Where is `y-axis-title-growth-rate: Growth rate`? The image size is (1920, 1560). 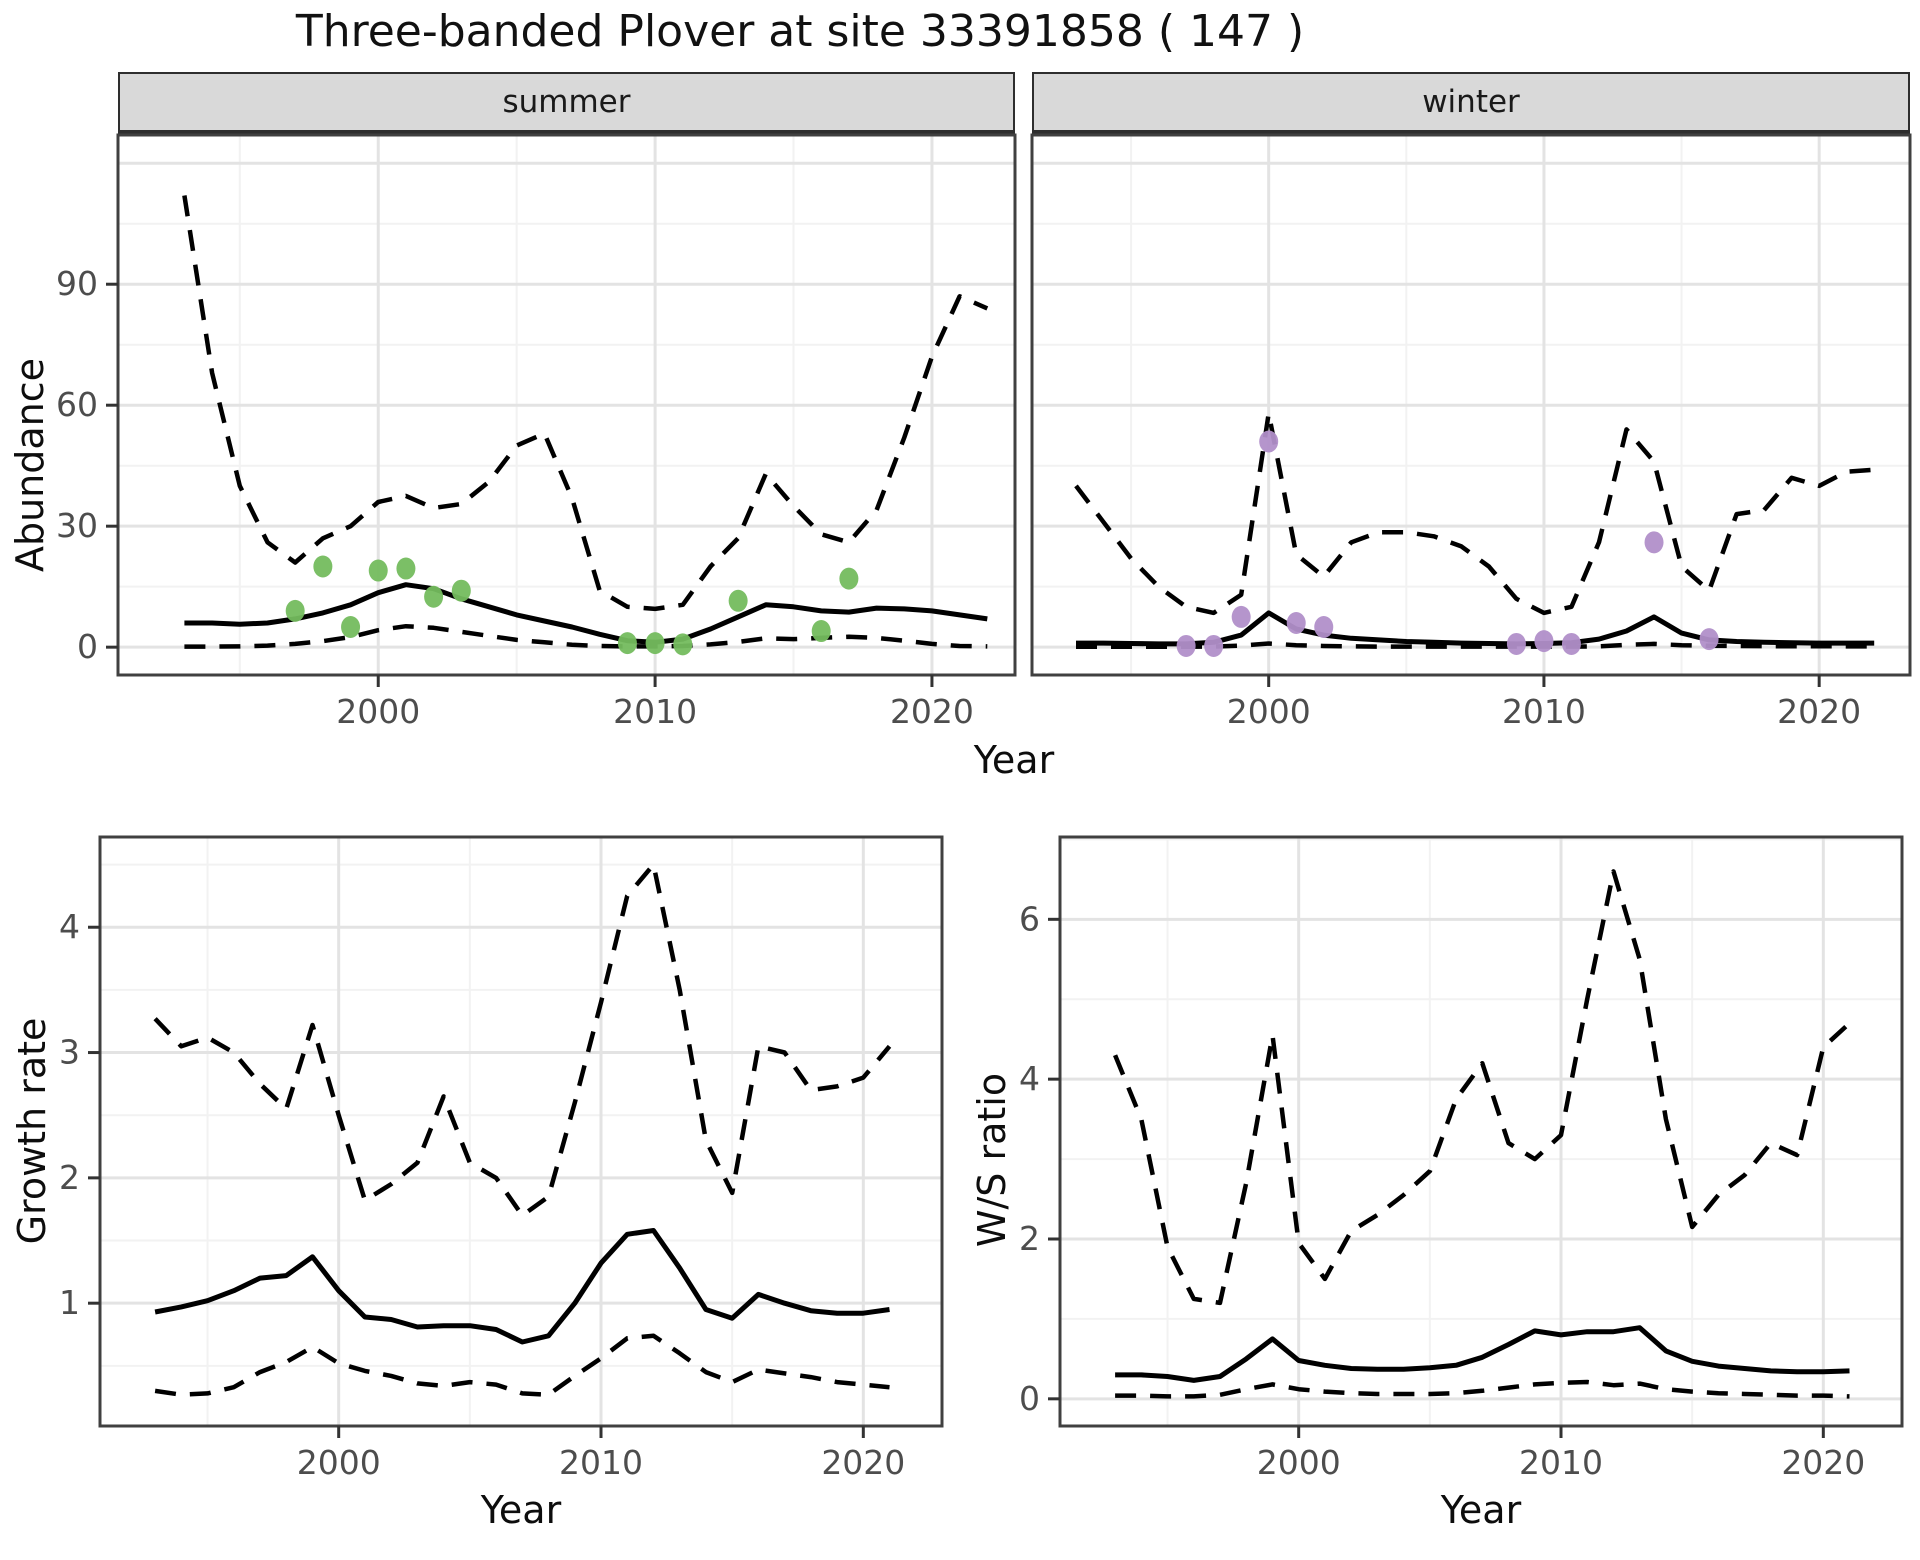 y-axis-title-growth-rate: Growth rate is located at coordinates (32, 1131).